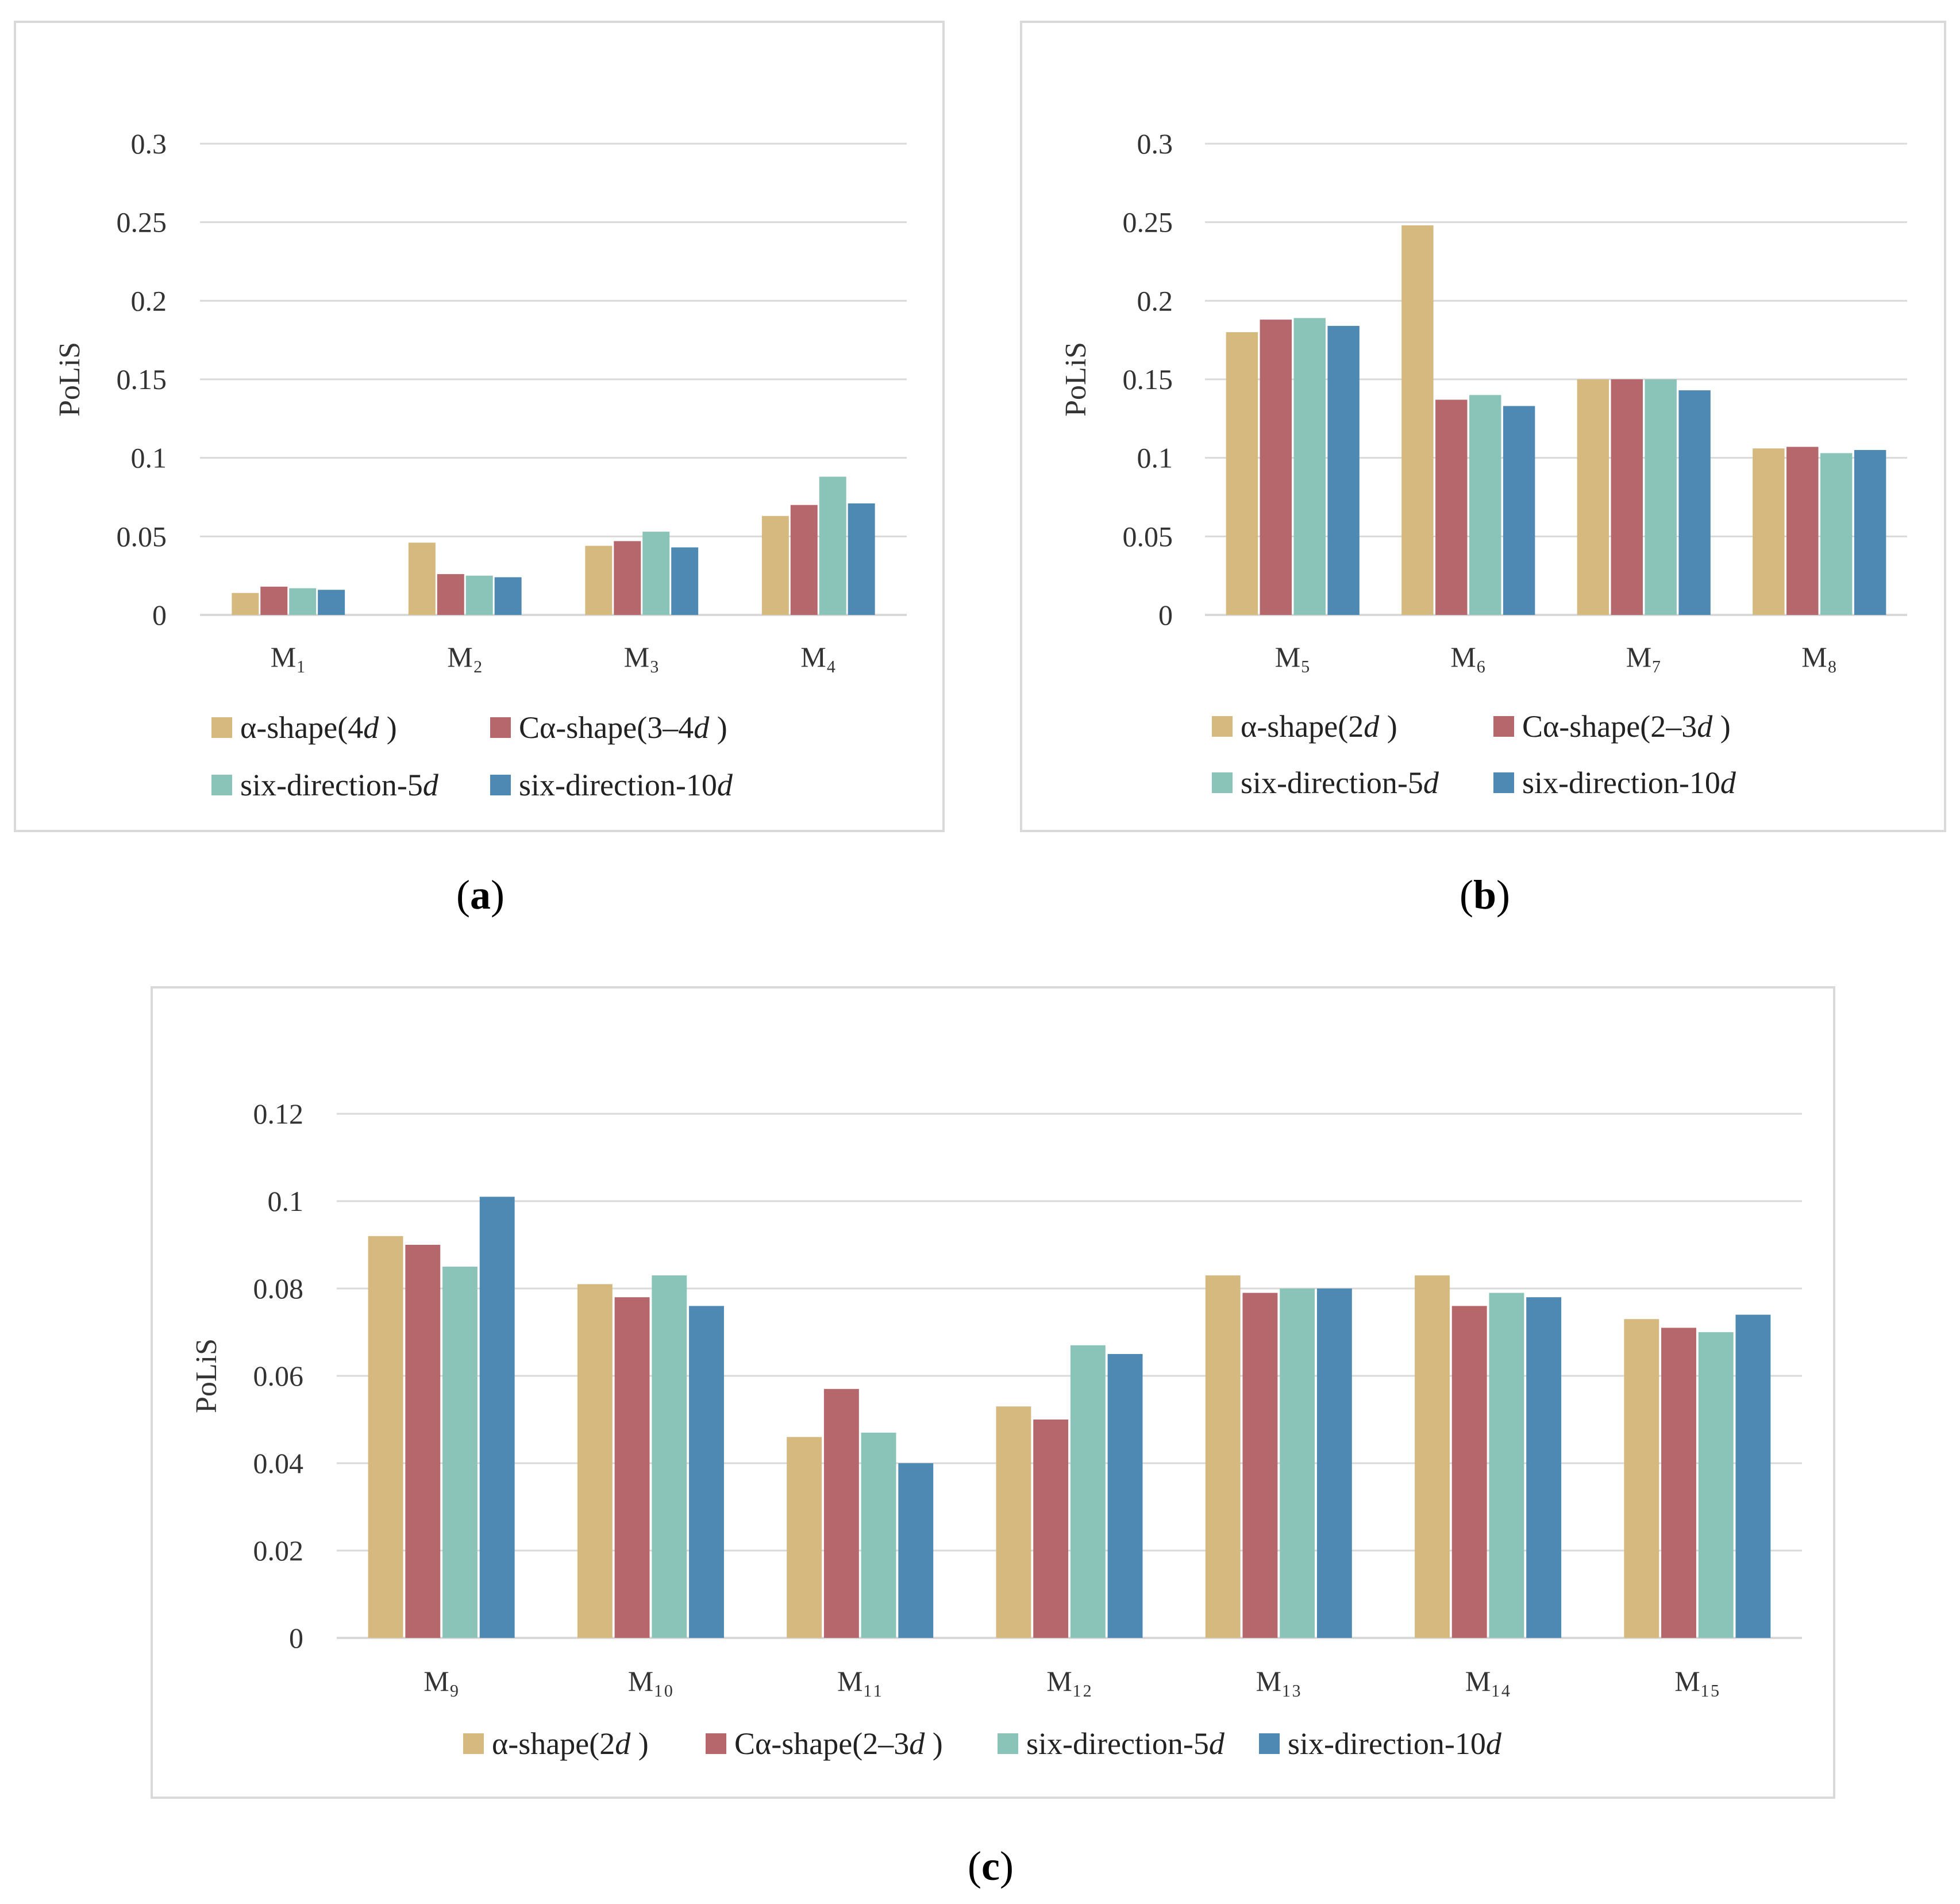 The width and height of the screenshot is (1960, 1904). I want to click on y-tick-label: 0.05, so click(142, 536).